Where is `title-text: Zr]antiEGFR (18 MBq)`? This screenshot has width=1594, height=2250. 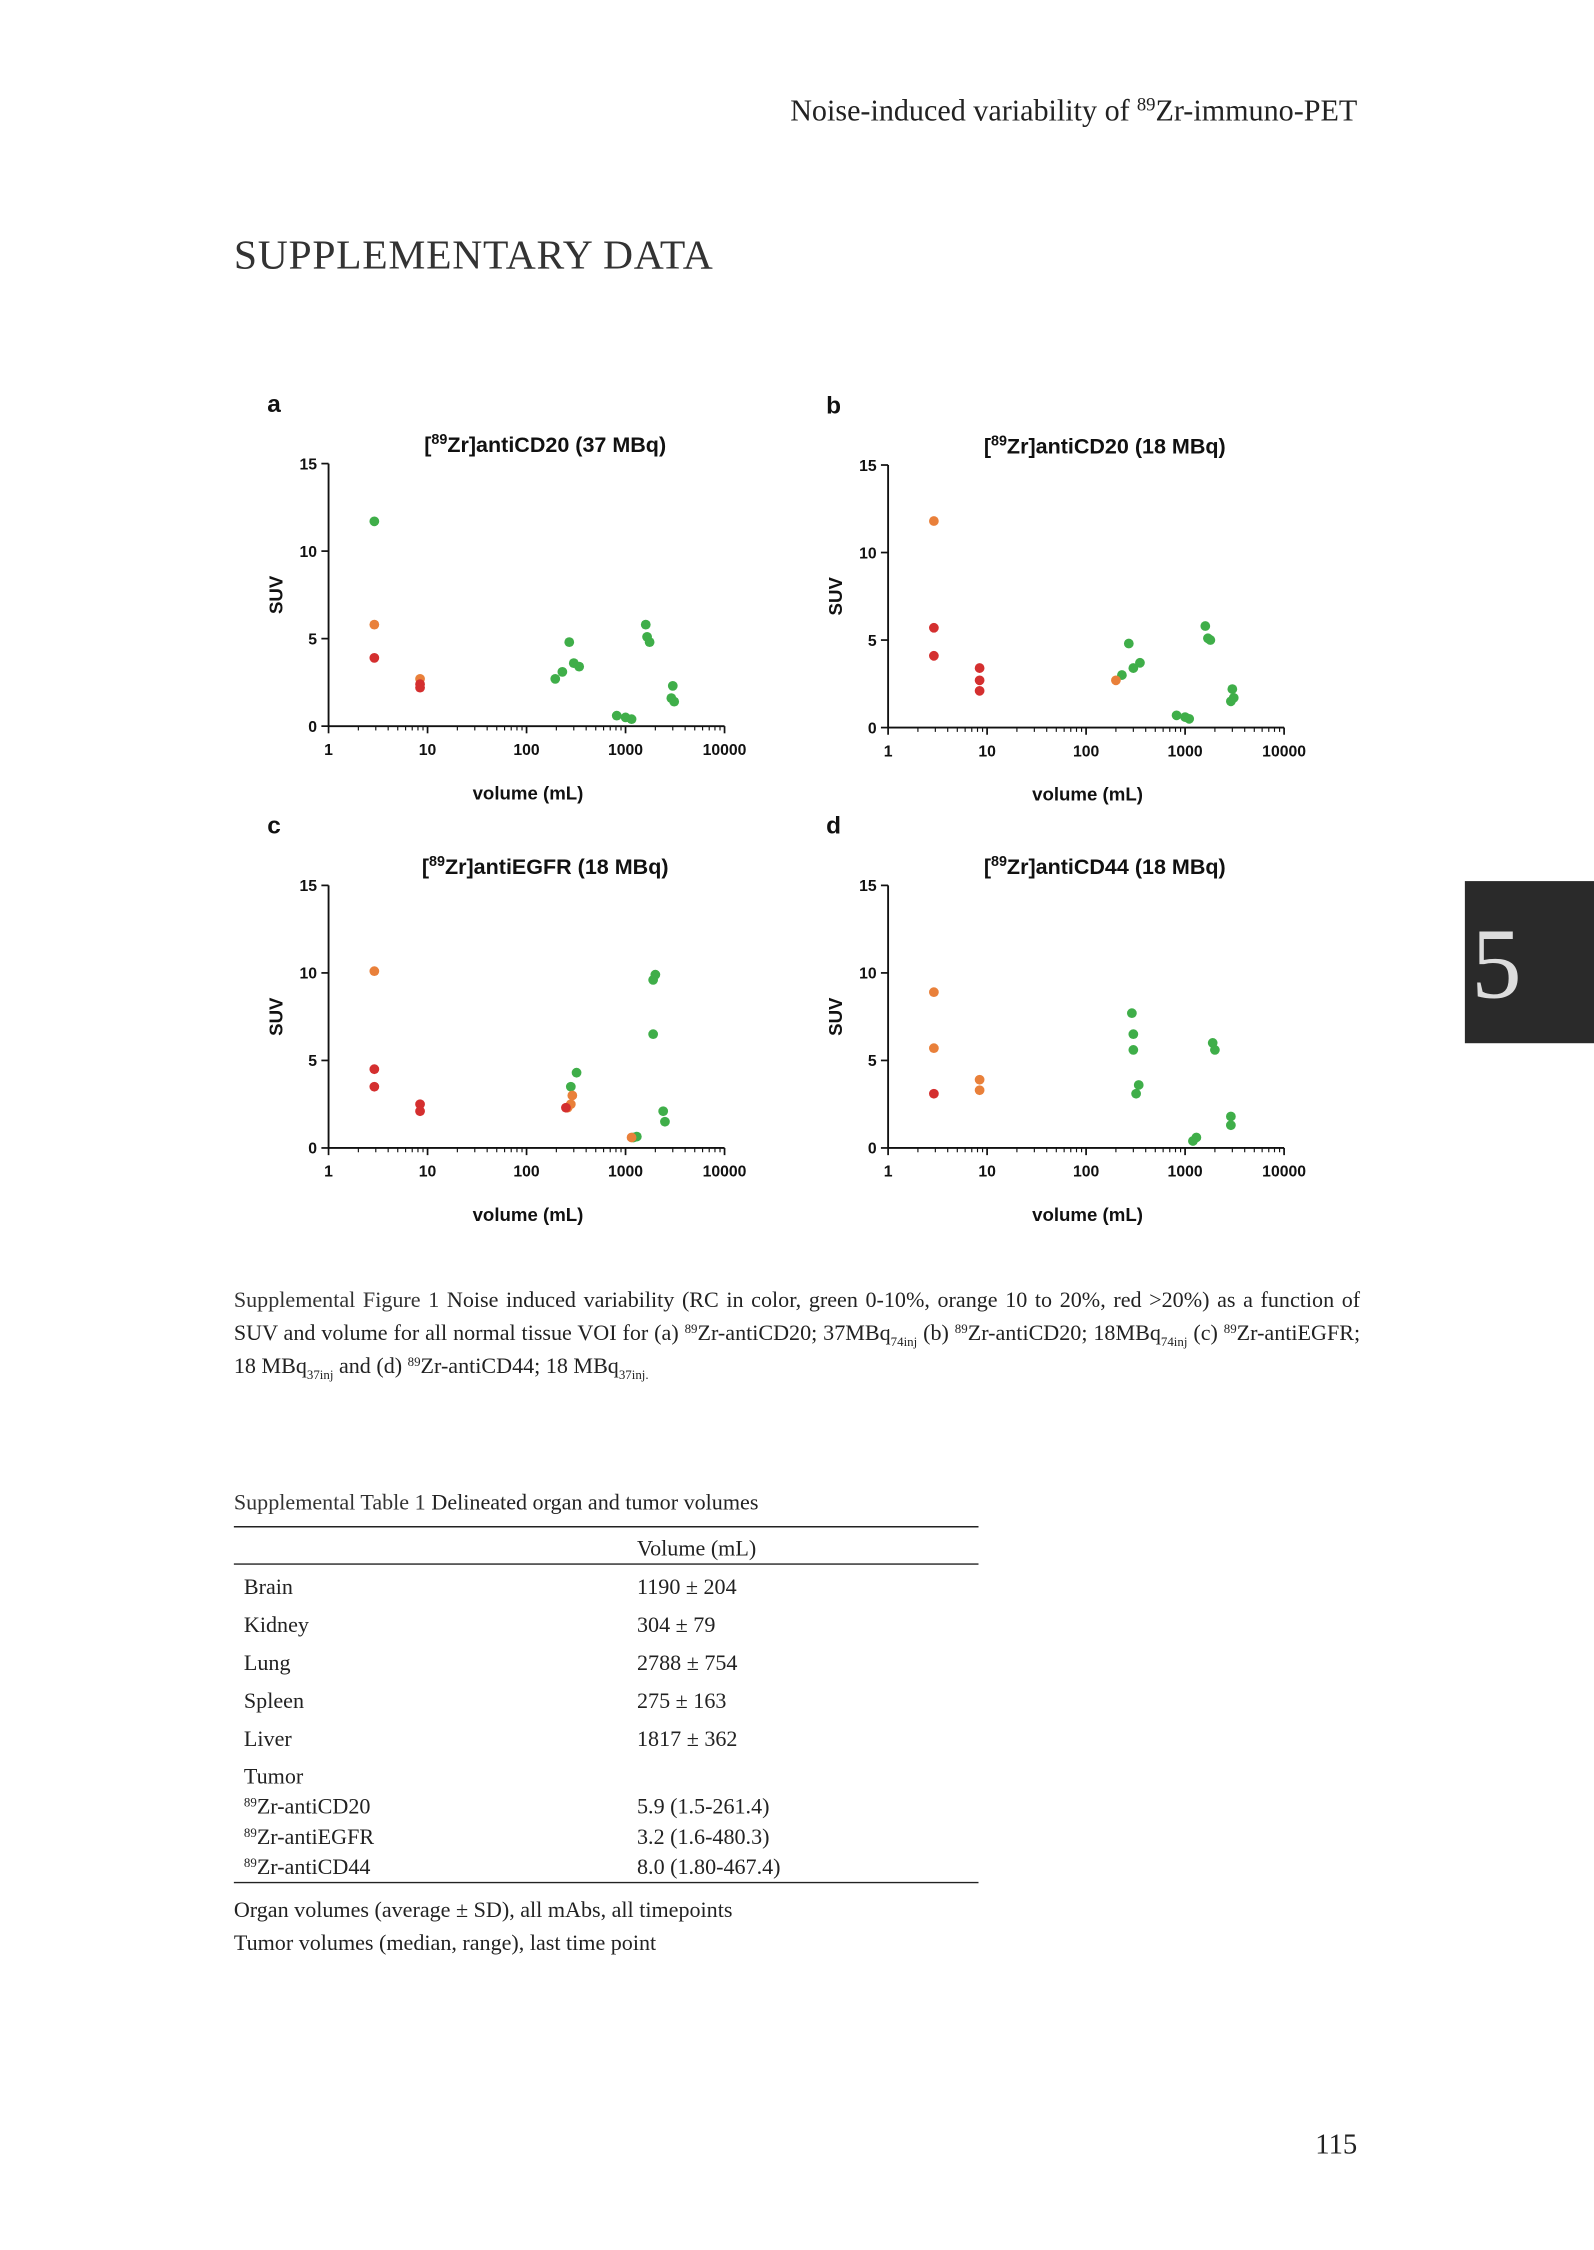 title-text: Zr]antiEGFR (18 MBq) is located at coordinates (557, 867).